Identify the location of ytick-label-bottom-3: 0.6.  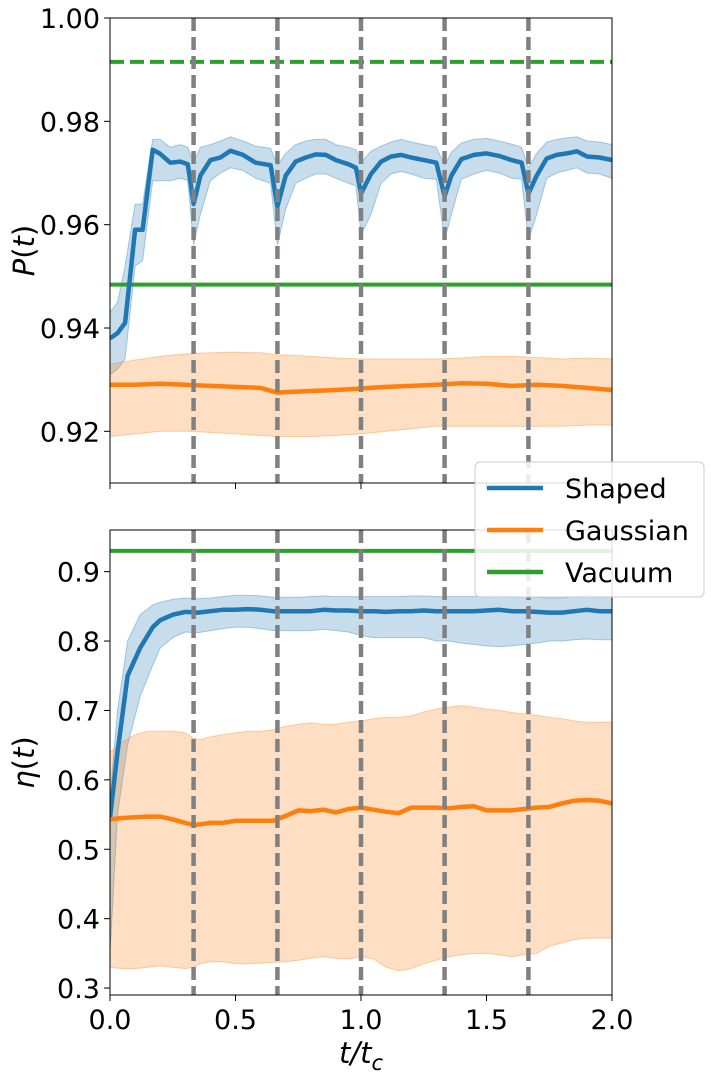
(78, 781).